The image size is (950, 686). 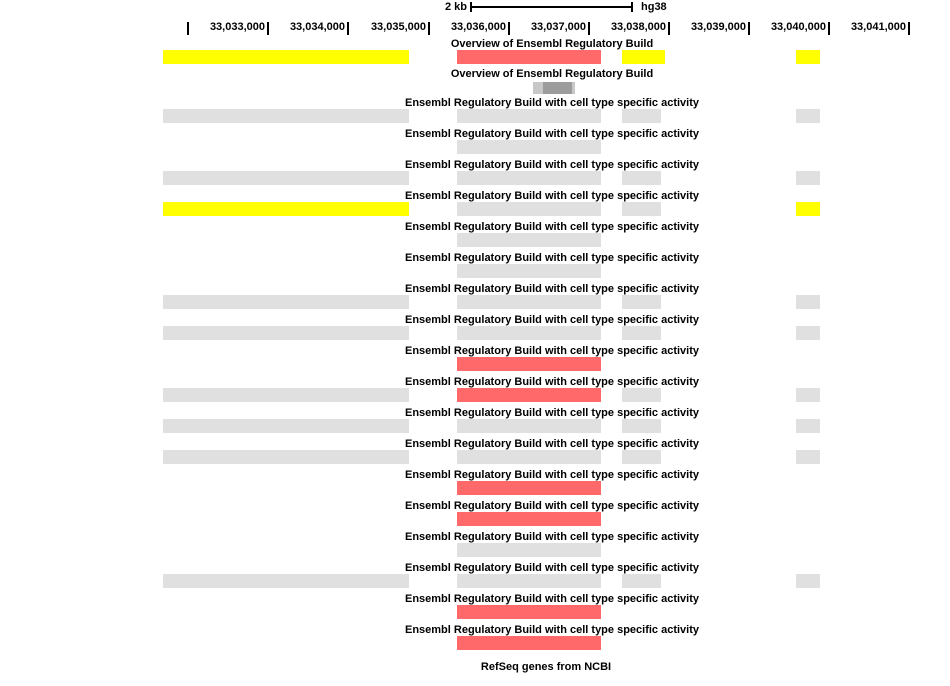 What do you see at coordinates (654, 7) in the screenshot?
I see `assembly-label: hg38` at bounding box center [654, 7].